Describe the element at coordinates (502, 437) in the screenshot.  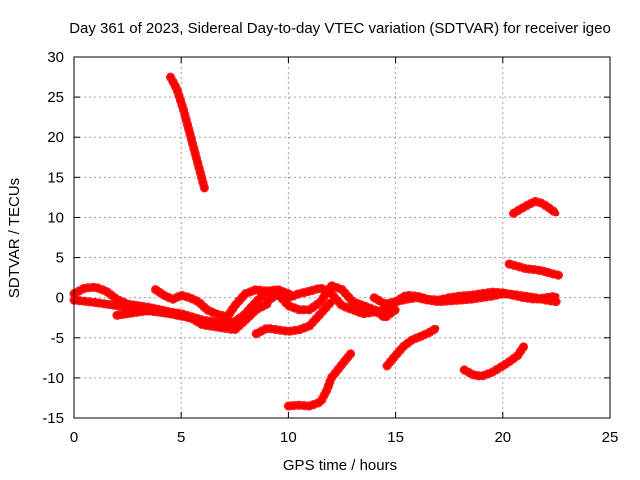
I see `x-tick-label: 20` at that location.